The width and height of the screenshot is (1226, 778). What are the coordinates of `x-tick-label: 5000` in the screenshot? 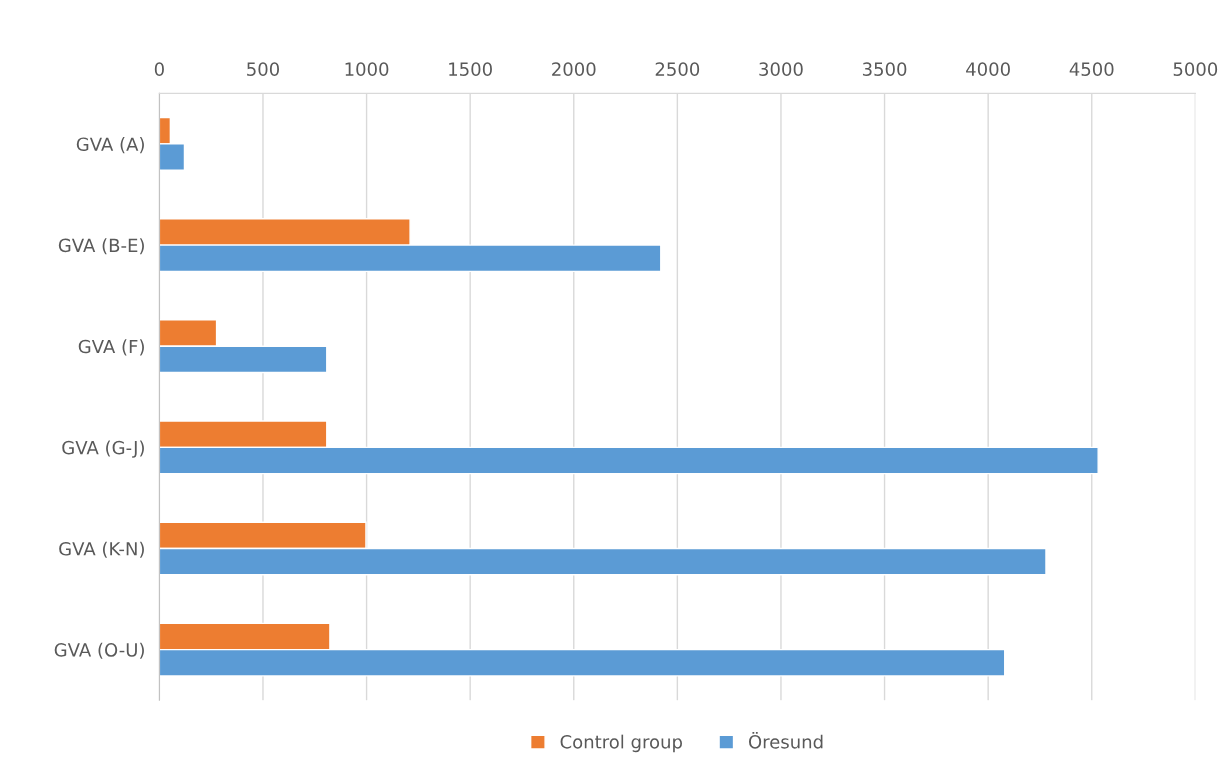 It's located at (1195, 69).